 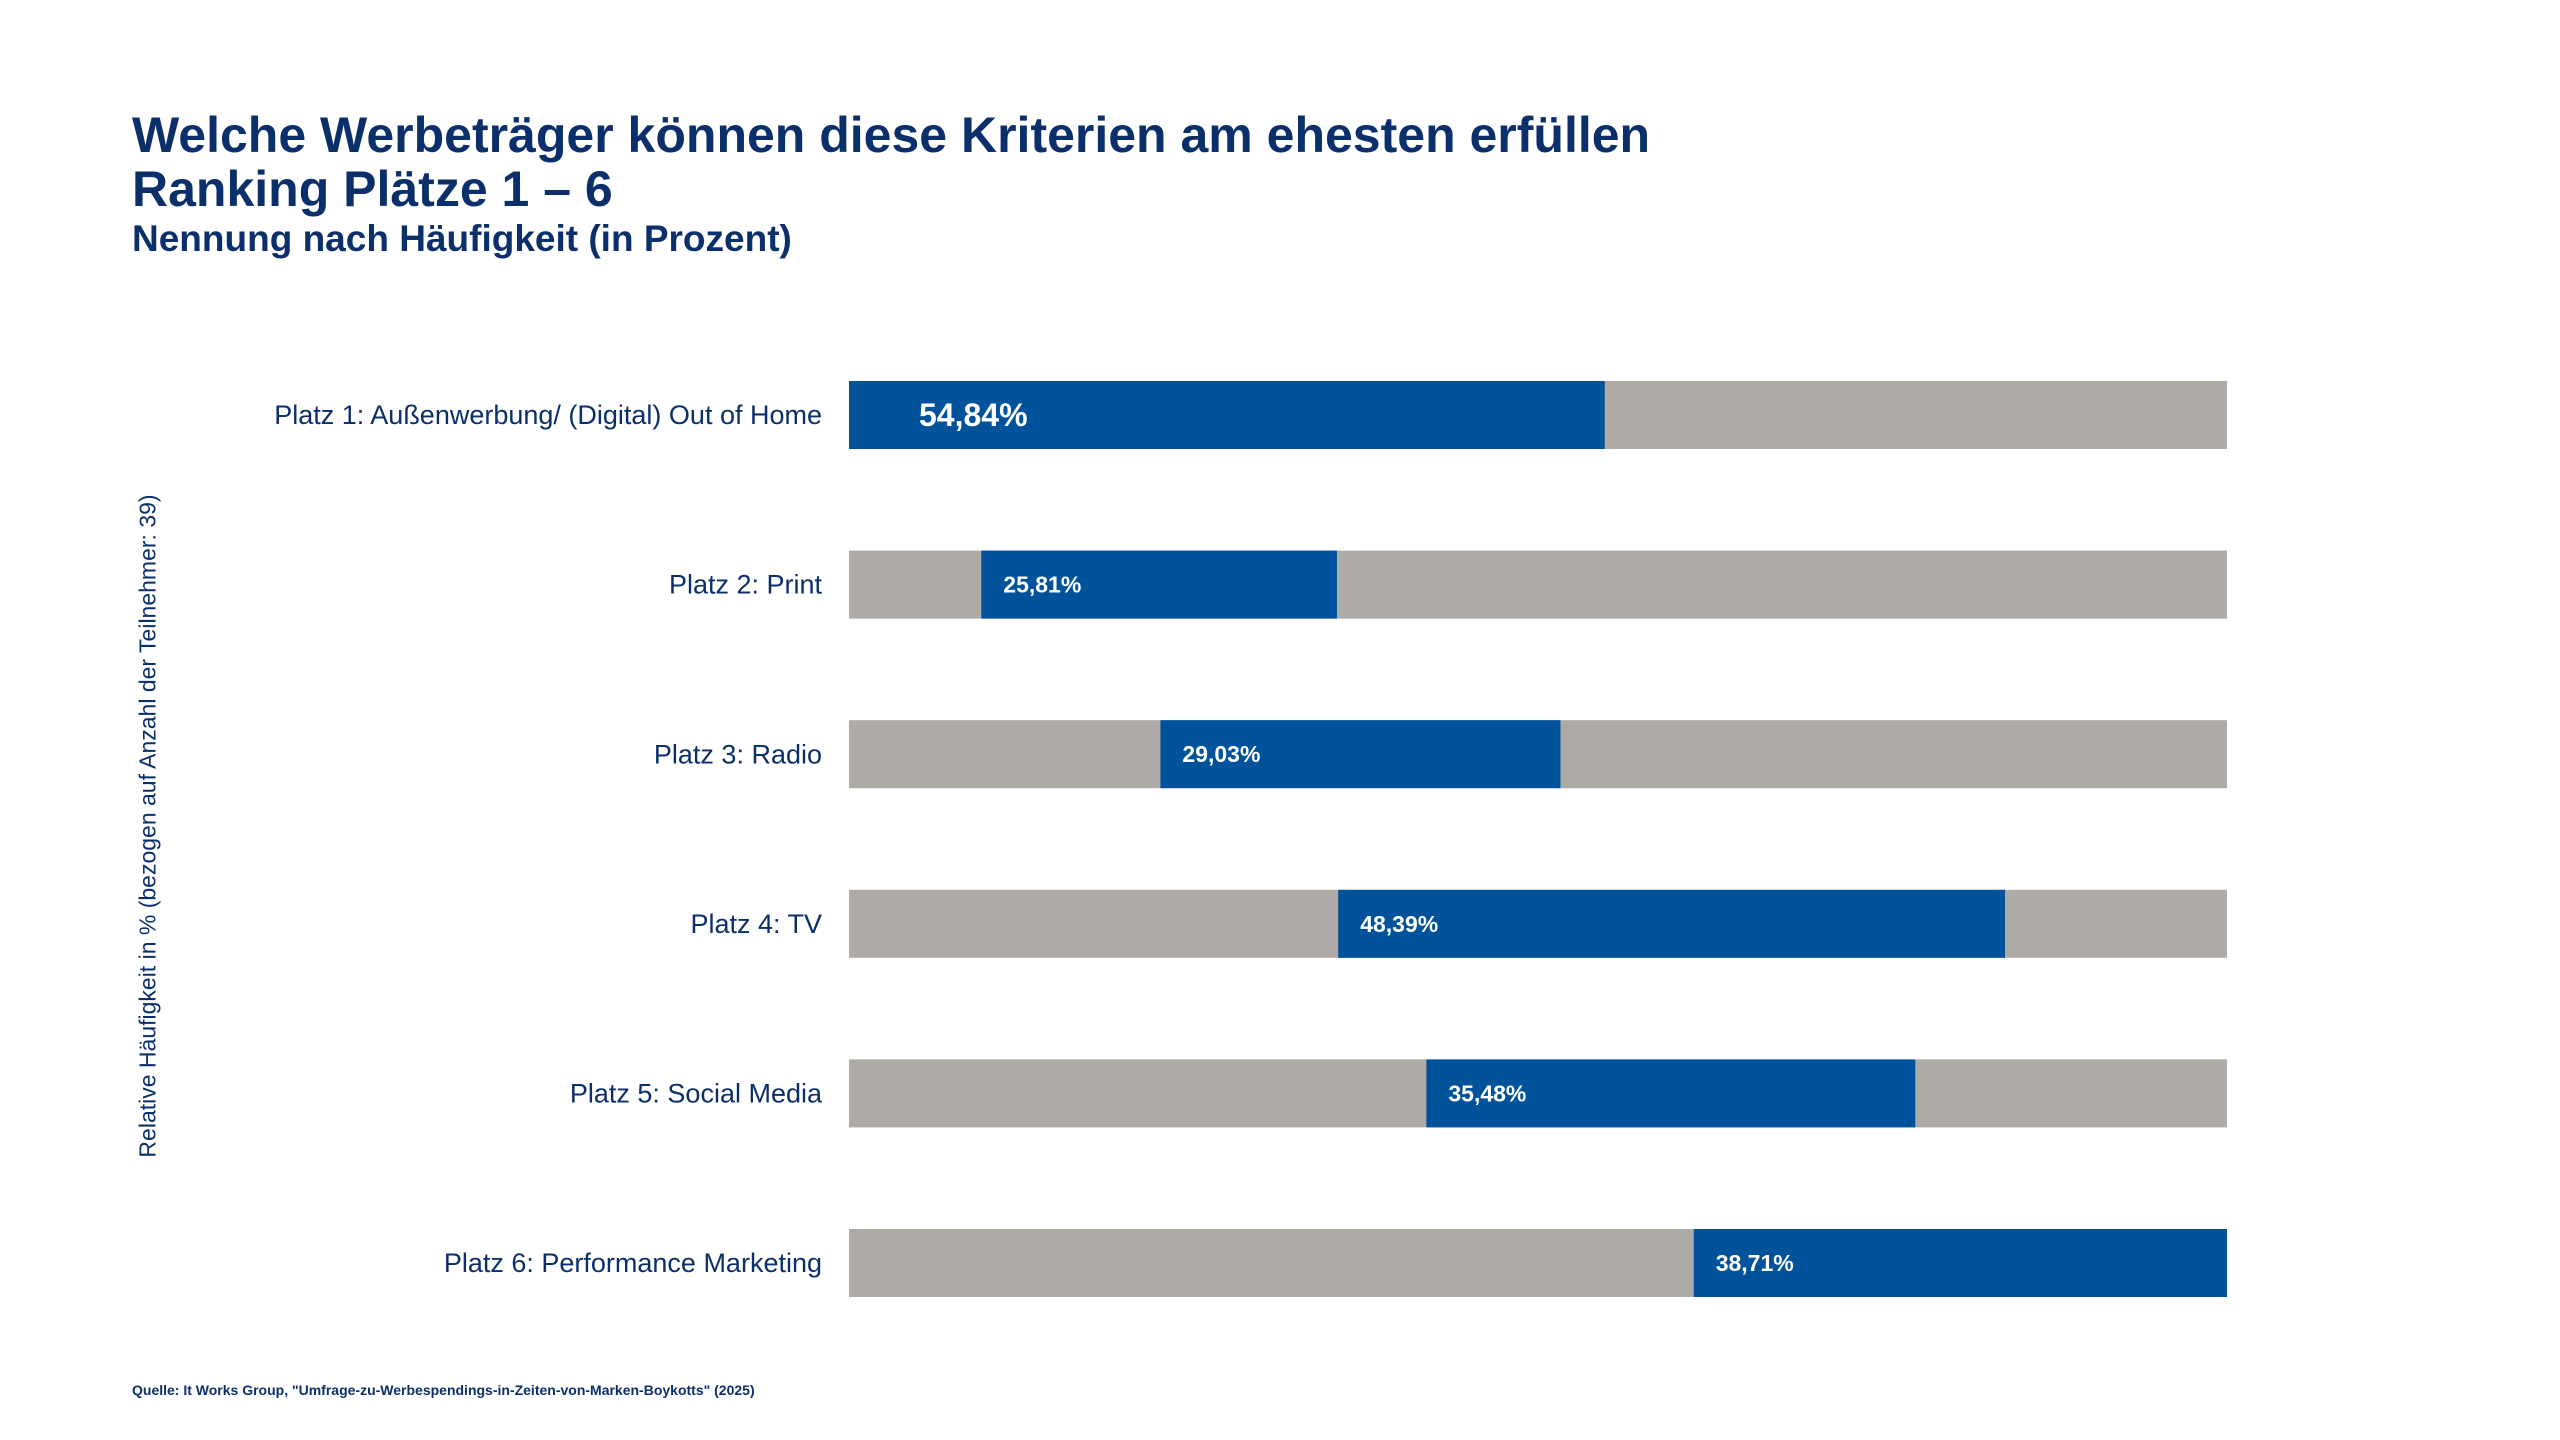 What do you see at coordinates (756, 924) in the screenshot?
I see `category-label-4: Platz 4: TV` at bounding box center [756, 924].